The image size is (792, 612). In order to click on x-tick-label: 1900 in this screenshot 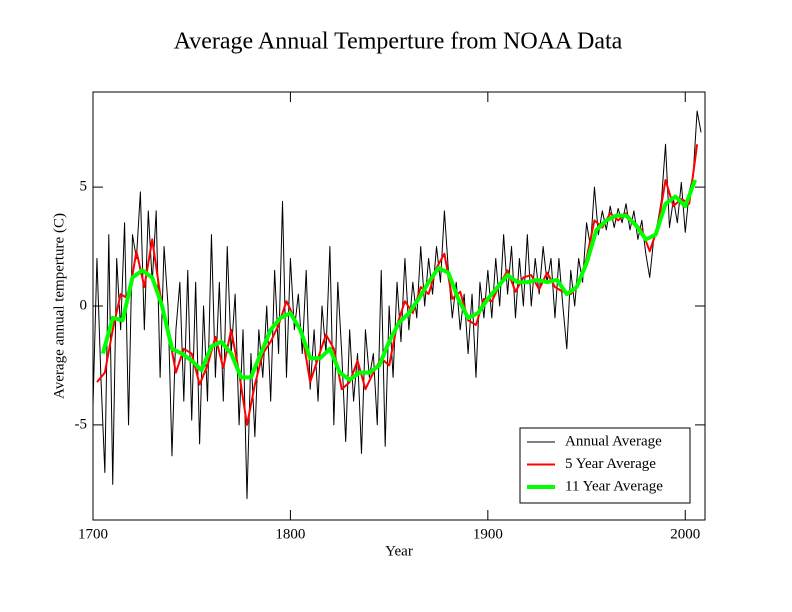, I will do `click(488, 534)`.